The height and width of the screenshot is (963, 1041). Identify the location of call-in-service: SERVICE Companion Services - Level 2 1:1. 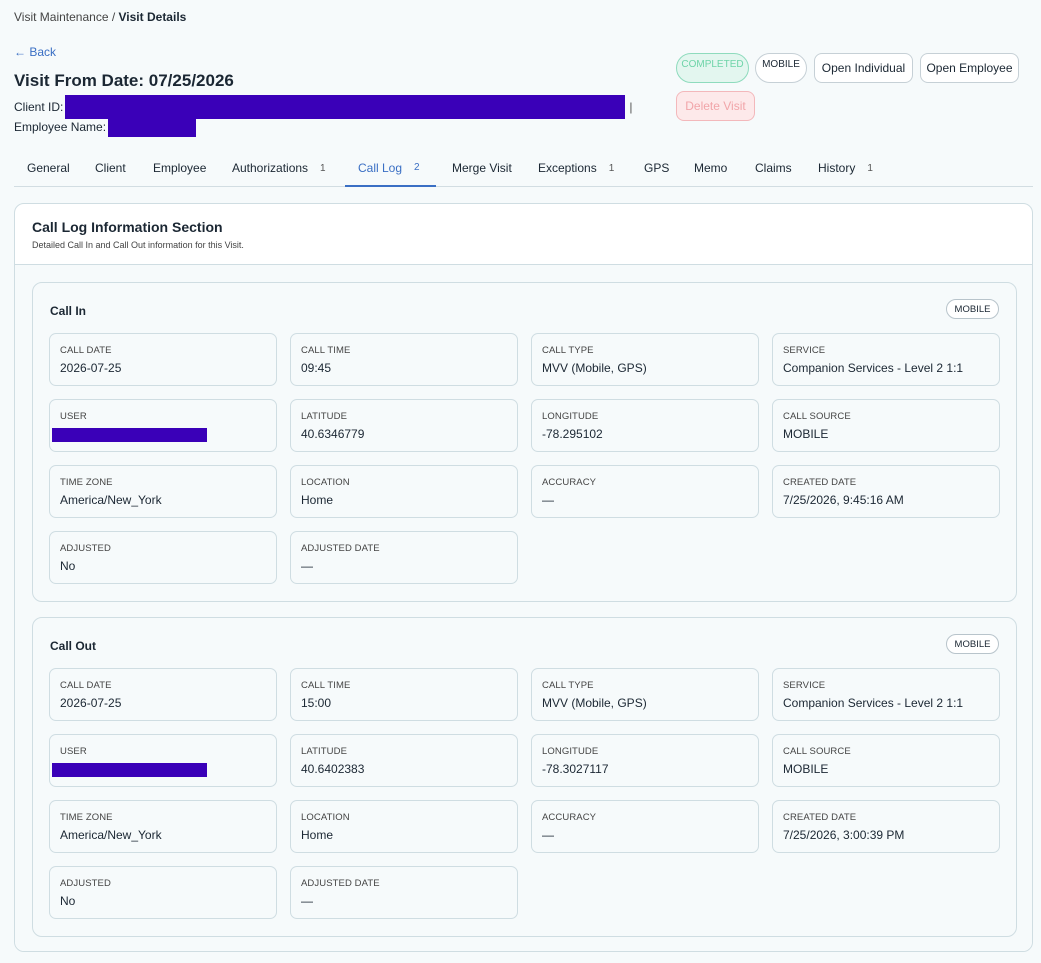
(886, 359).